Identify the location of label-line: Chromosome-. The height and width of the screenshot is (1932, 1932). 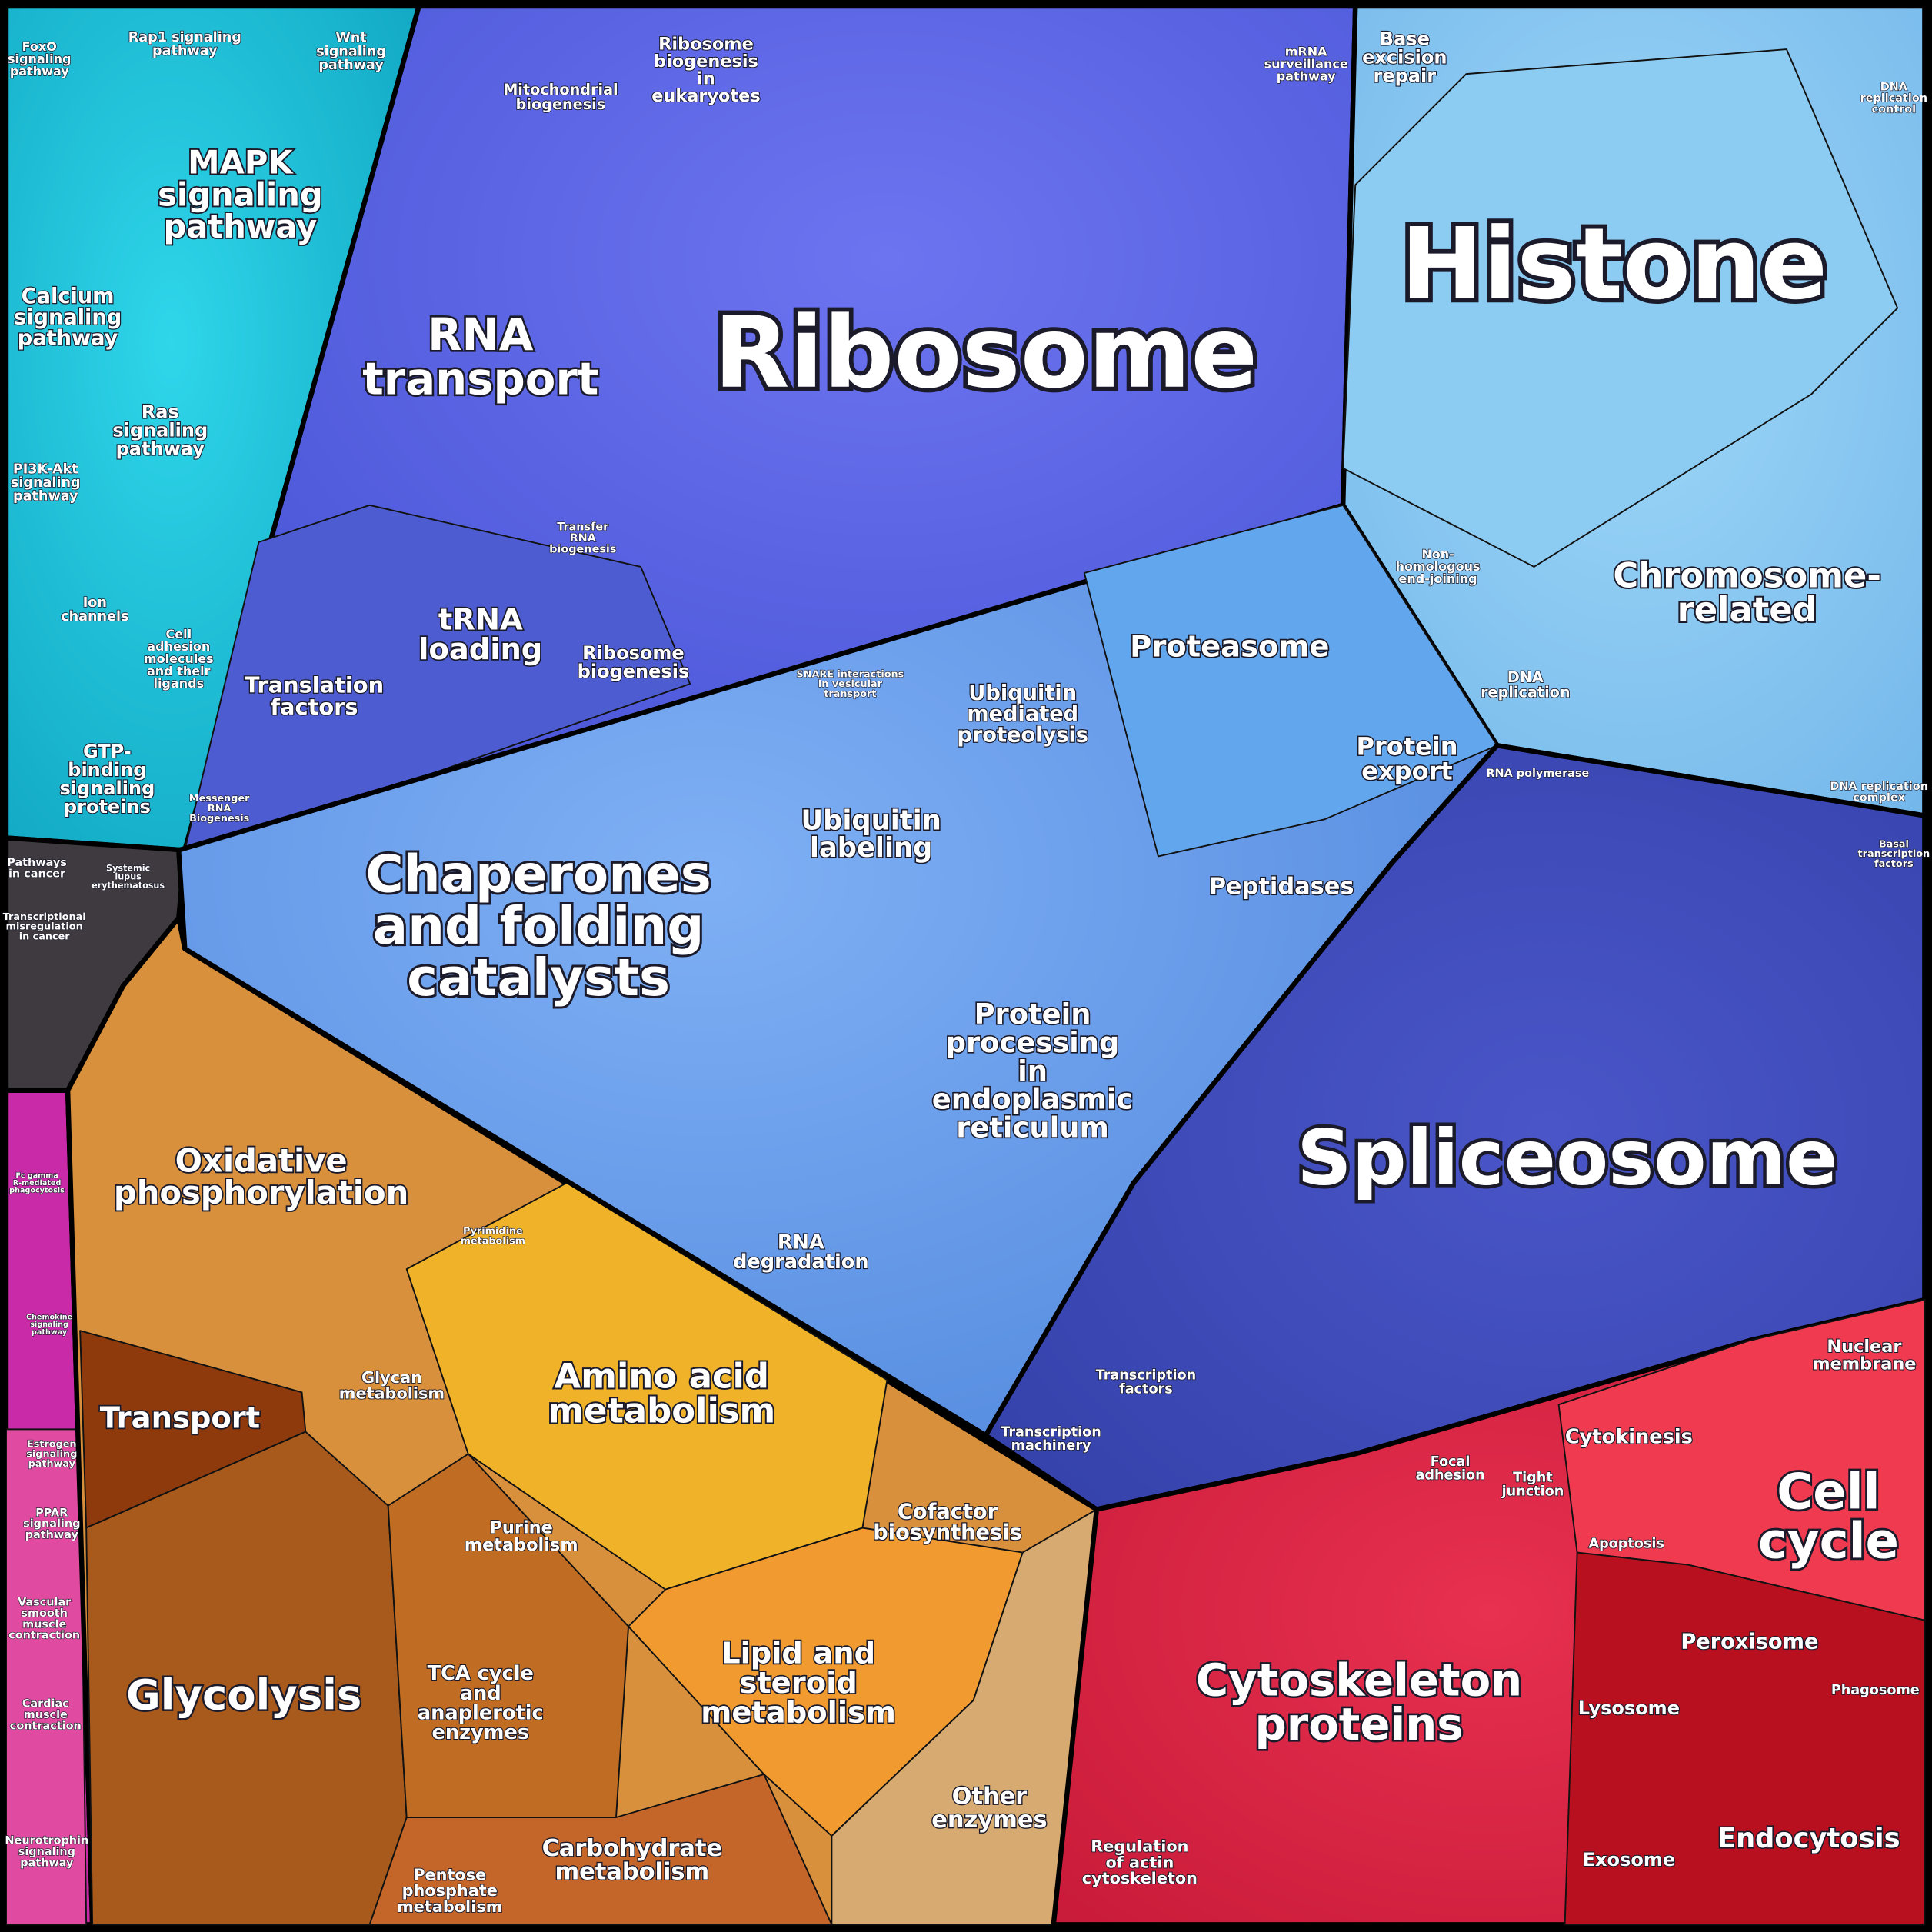
(1747, 575).